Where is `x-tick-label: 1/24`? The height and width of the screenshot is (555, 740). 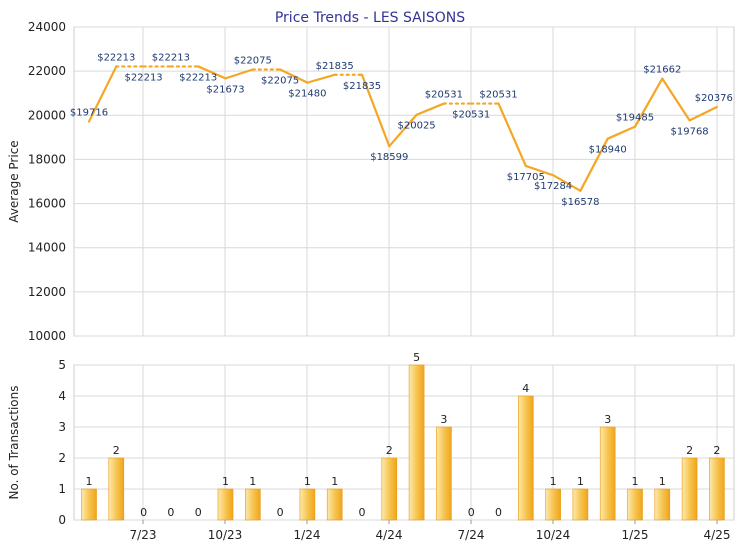
x-tick-label: 1/24 is located at coordinates (307, 535).